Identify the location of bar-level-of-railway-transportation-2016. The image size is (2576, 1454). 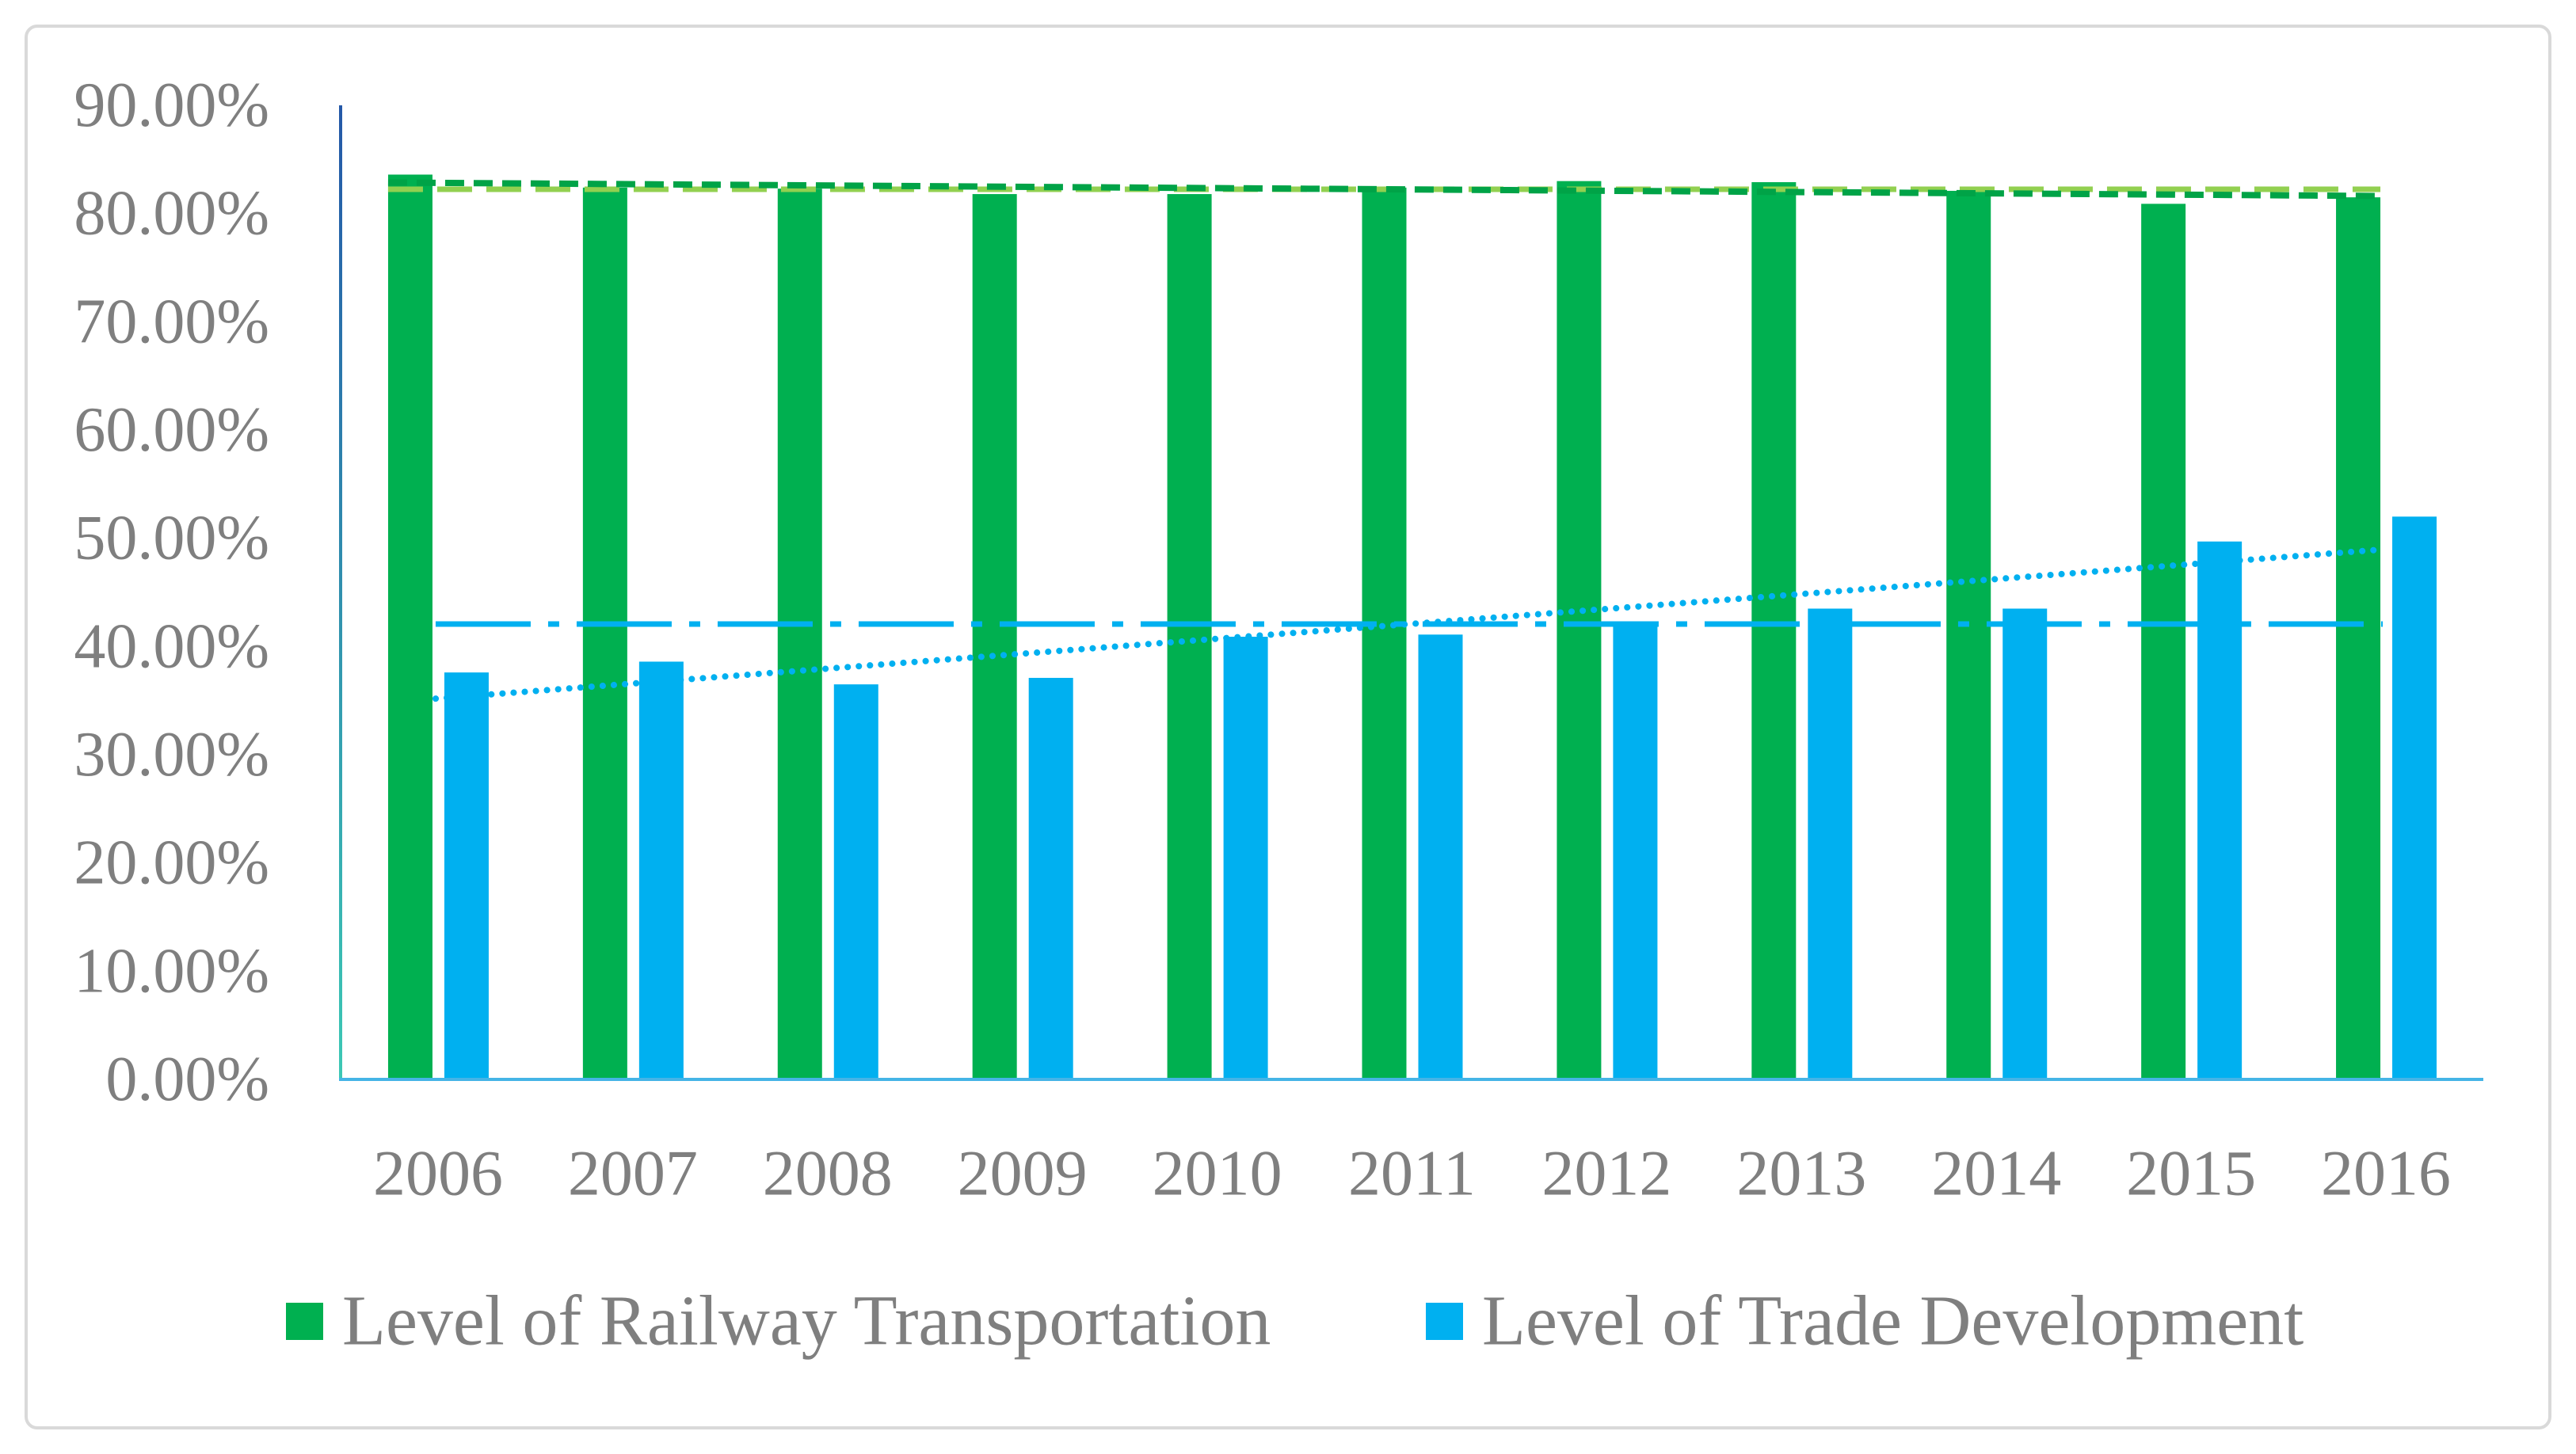
(2358, 639).